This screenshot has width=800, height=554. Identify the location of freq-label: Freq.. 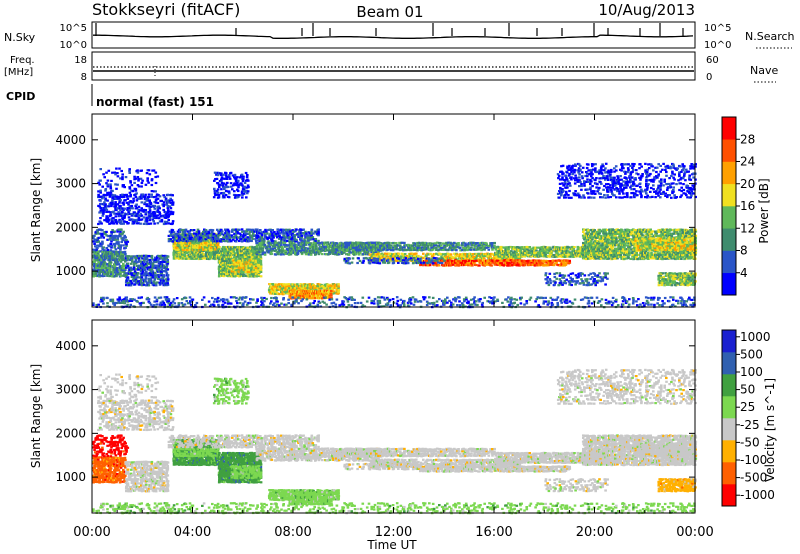
(22, 60).